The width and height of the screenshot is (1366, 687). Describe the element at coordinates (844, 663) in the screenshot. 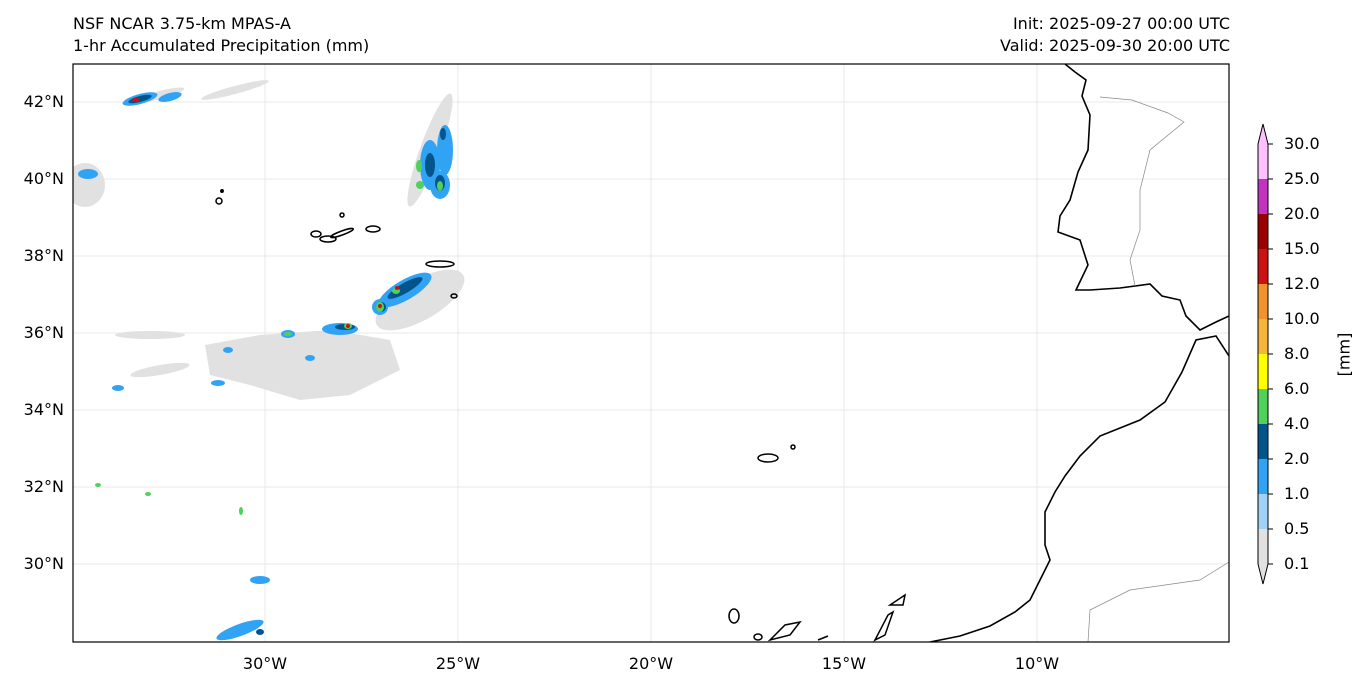

I see `lon-label: 15°W` at that location.